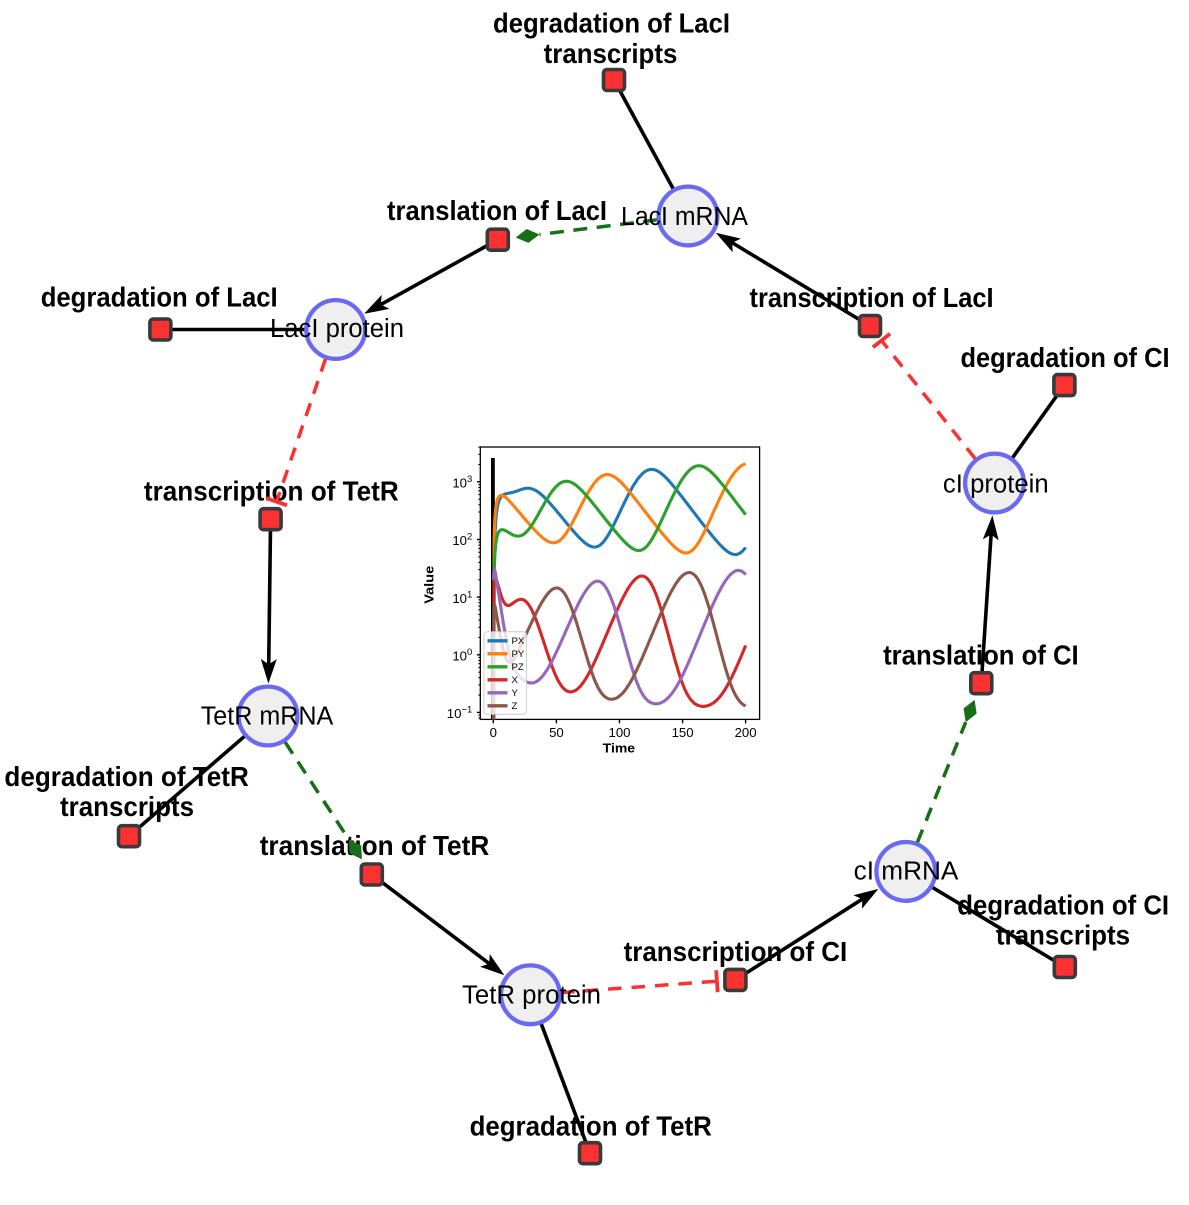  I want to click on svg-text: transcription of LacI, so click(872, 297).